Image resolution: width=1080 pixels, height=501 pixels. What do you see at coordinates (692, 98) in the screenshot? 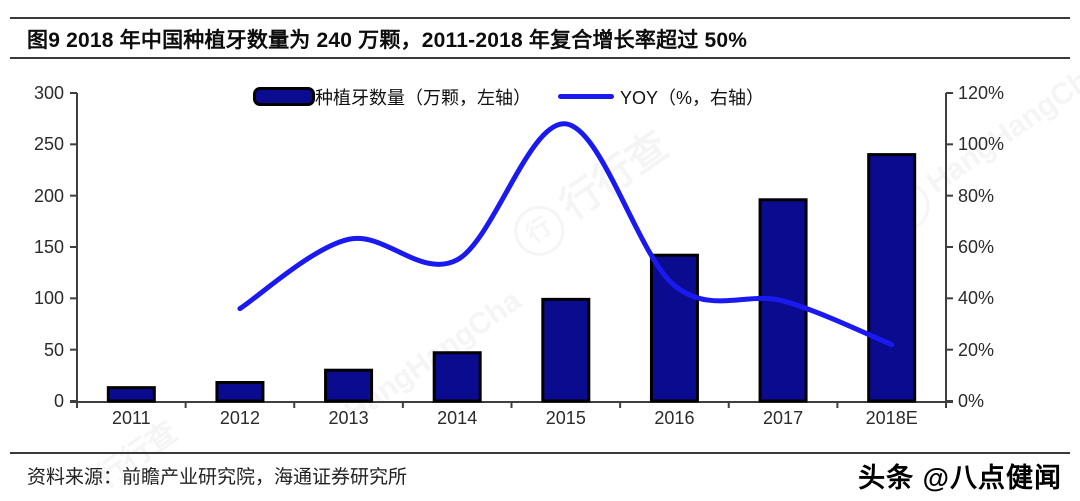
I see `yoy-legend-label: YOY（%，右轴）` at bounding box center [692, 98].